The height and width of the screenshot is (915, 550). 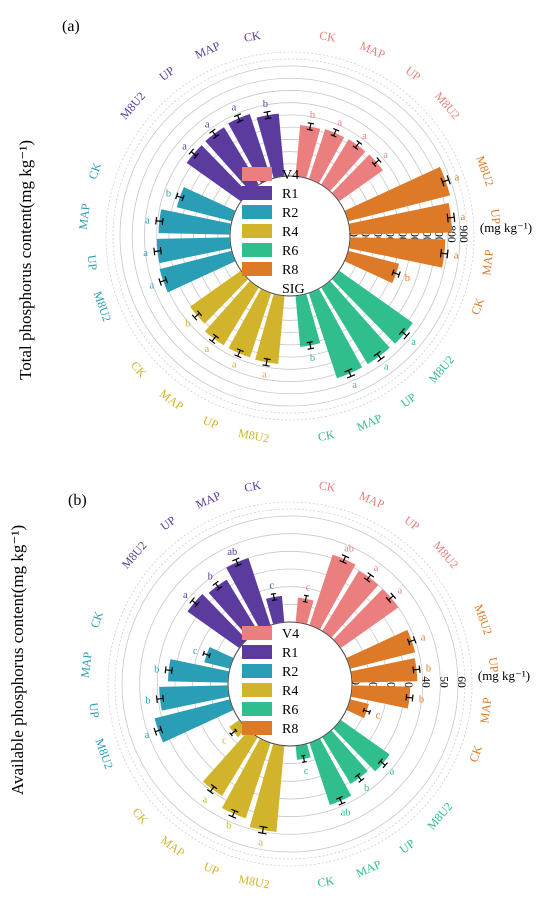 I want to click on legend-swatch-R6, so click(x=257, y=709).